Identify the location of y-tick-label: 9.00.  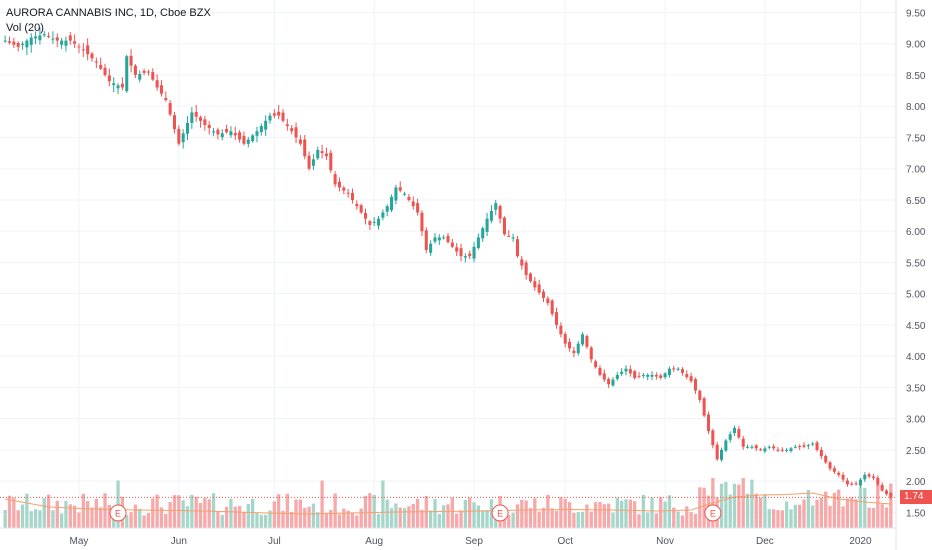
(916, 45).